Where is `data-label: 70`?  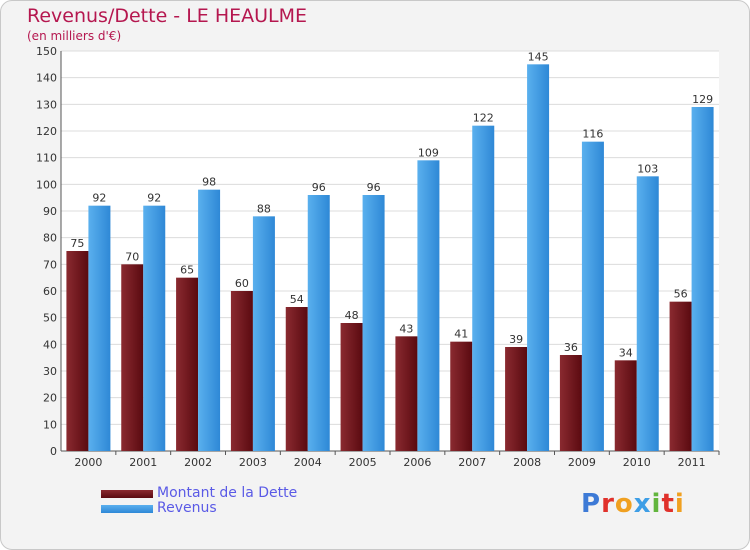 data-label: 70 is located at coordinates (132, 256).